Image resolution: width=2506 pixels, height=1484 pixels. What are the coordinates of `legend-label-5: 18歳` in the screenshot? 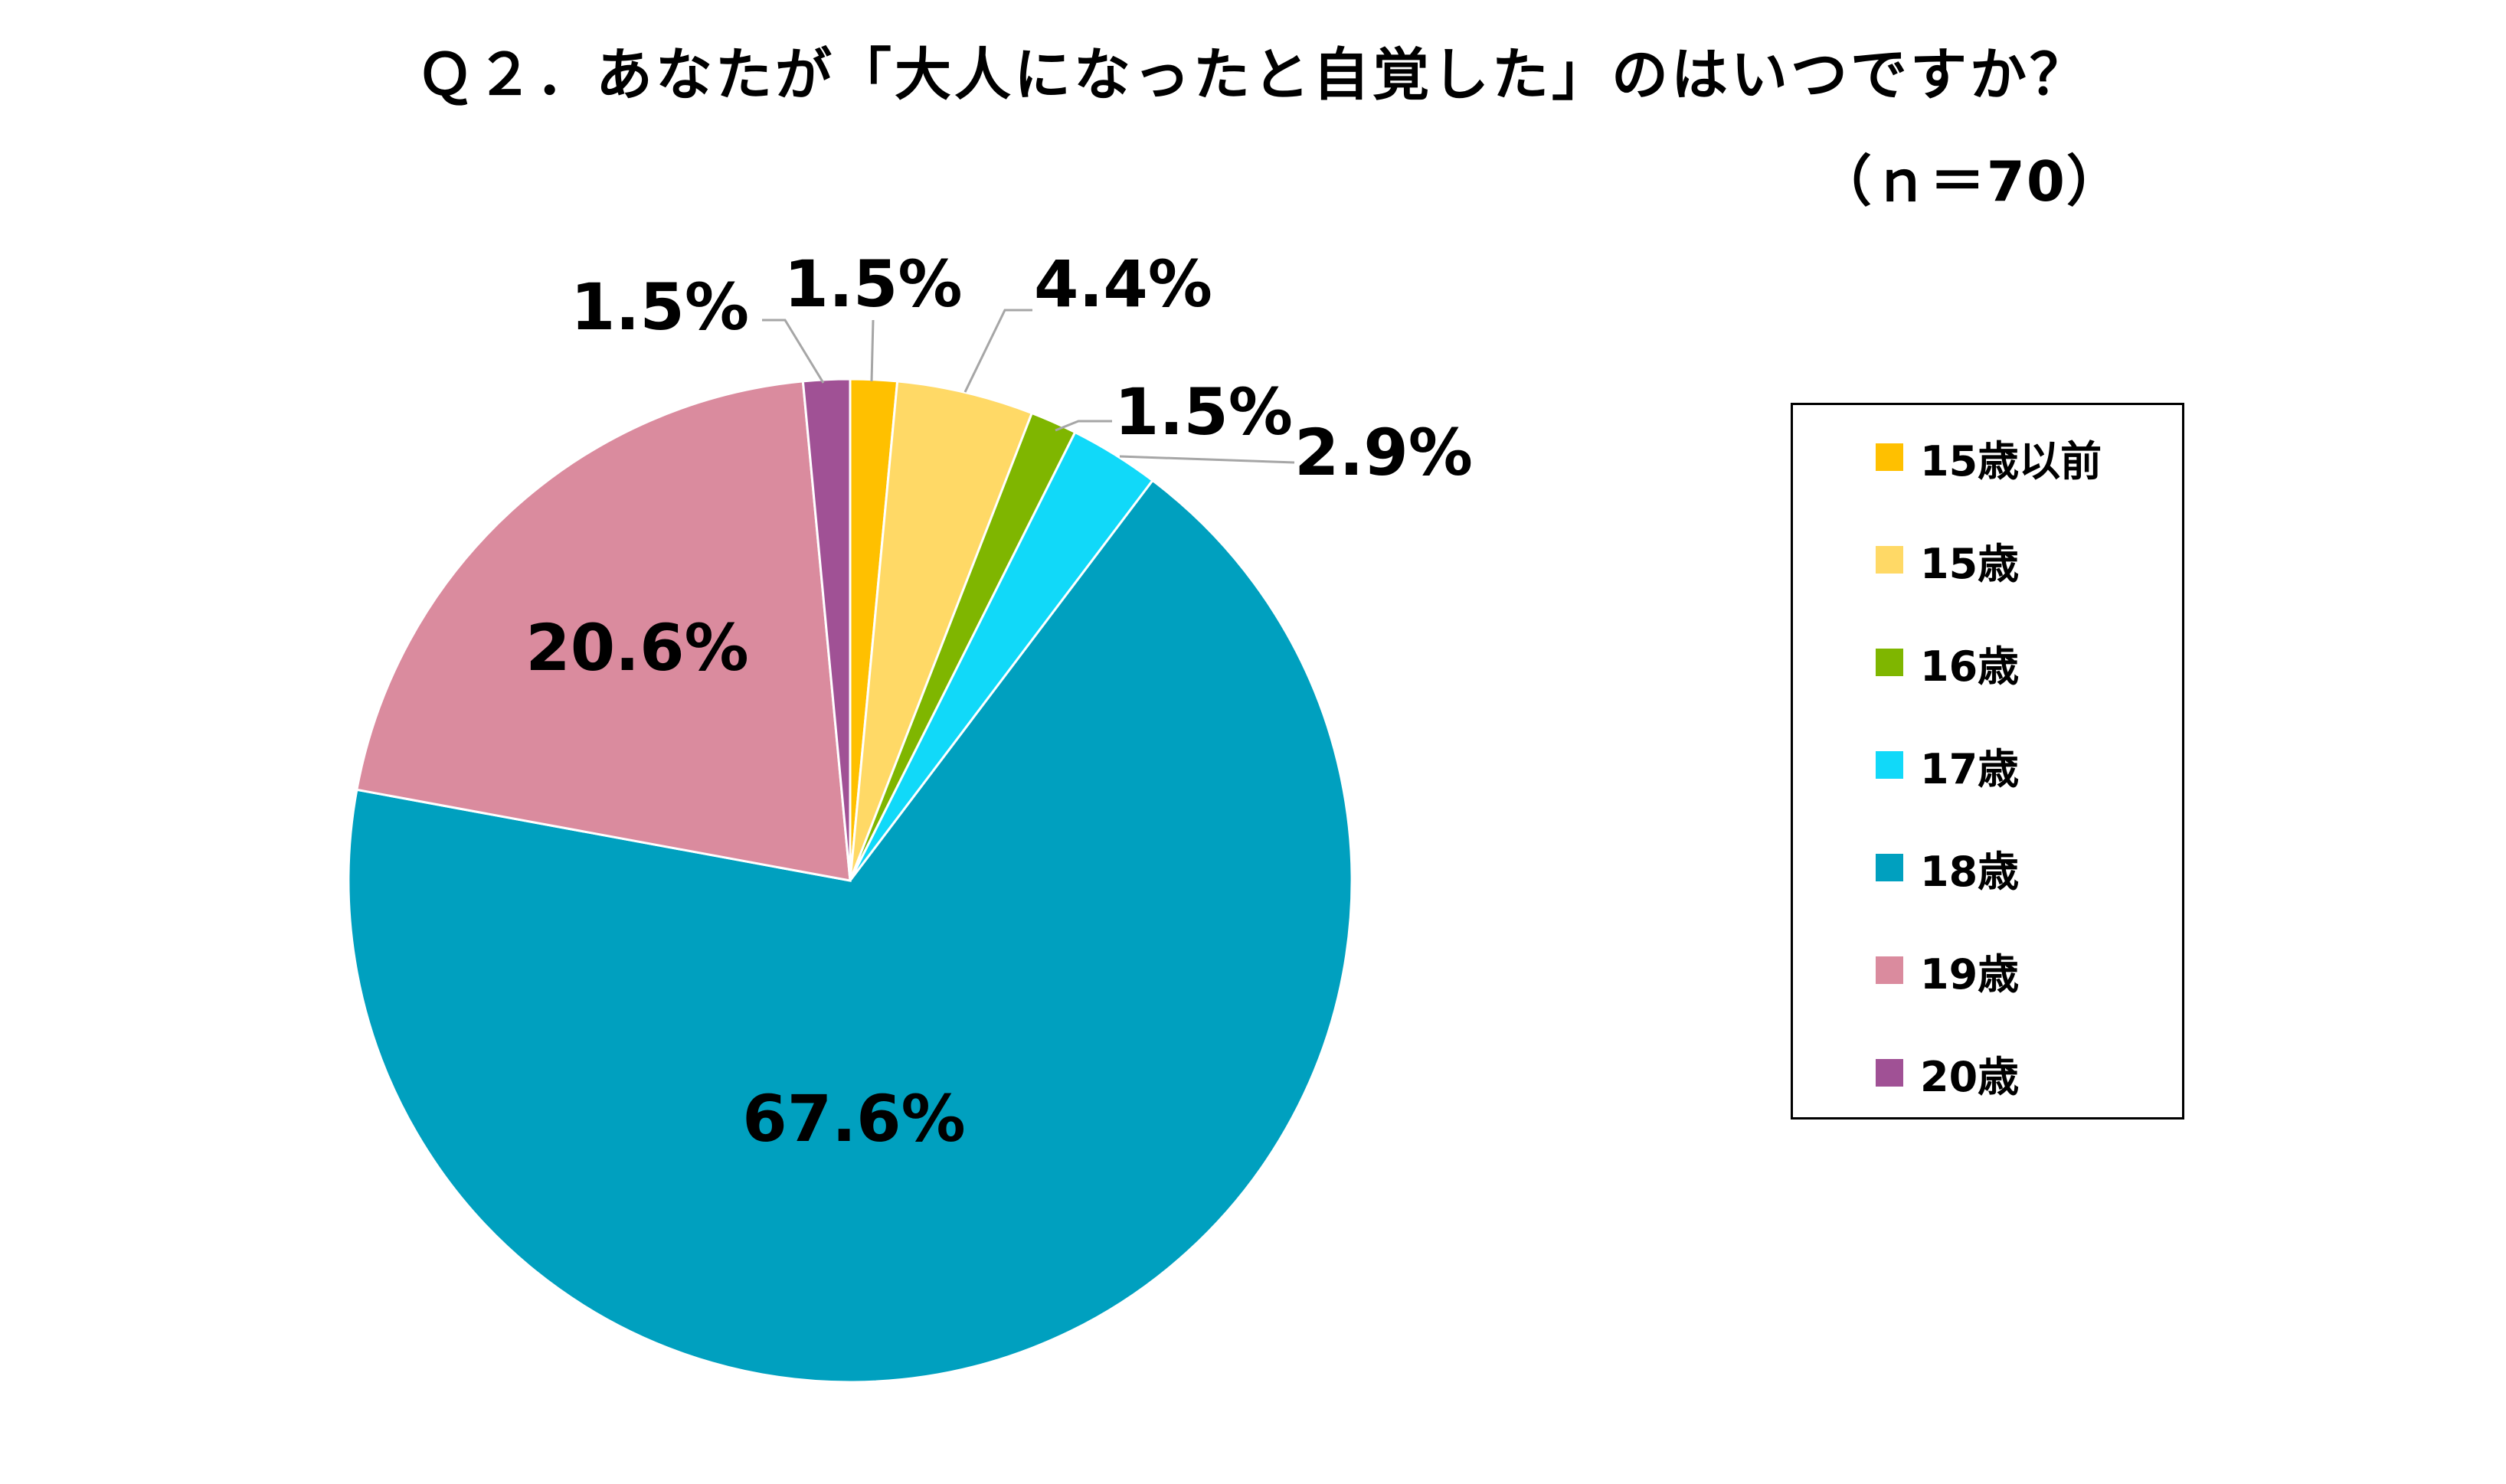 It's located at (1970, 871).